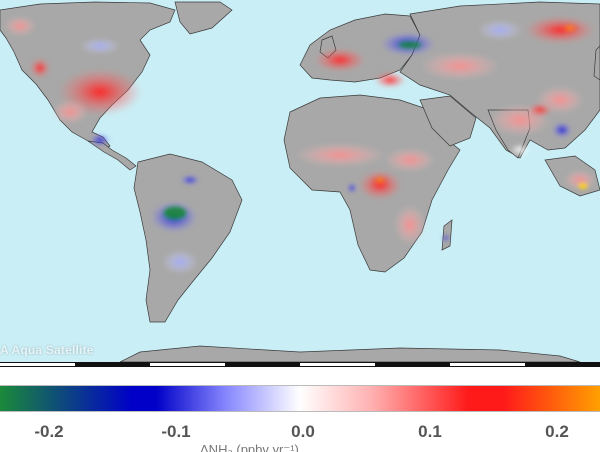  Describe the element at coordinates (390, 80) in the screenshot. I see `anomaly-turkey` at that location.